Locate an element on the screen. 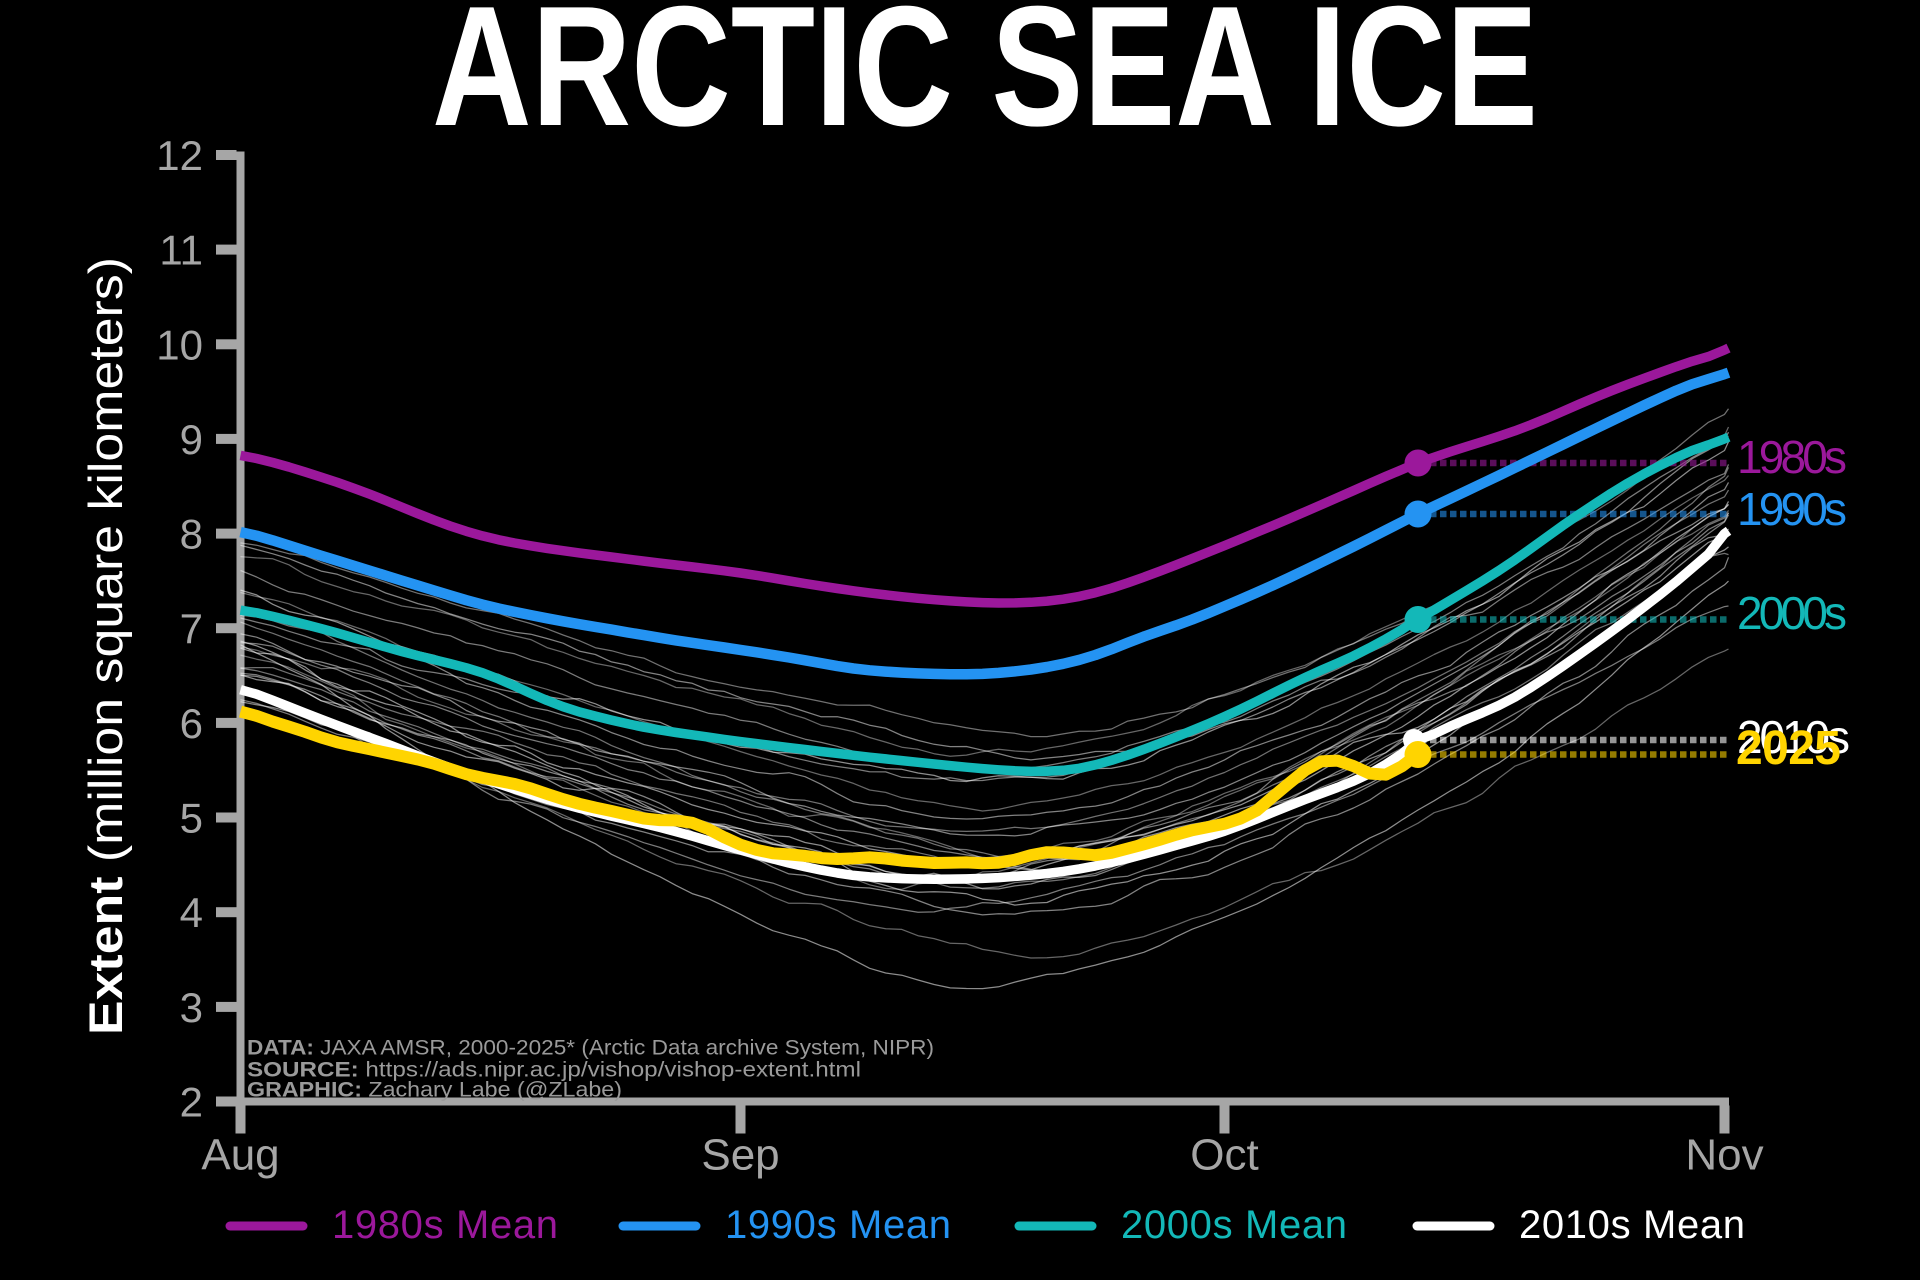  svg-text: 7 is located at coordinates (191, 628).